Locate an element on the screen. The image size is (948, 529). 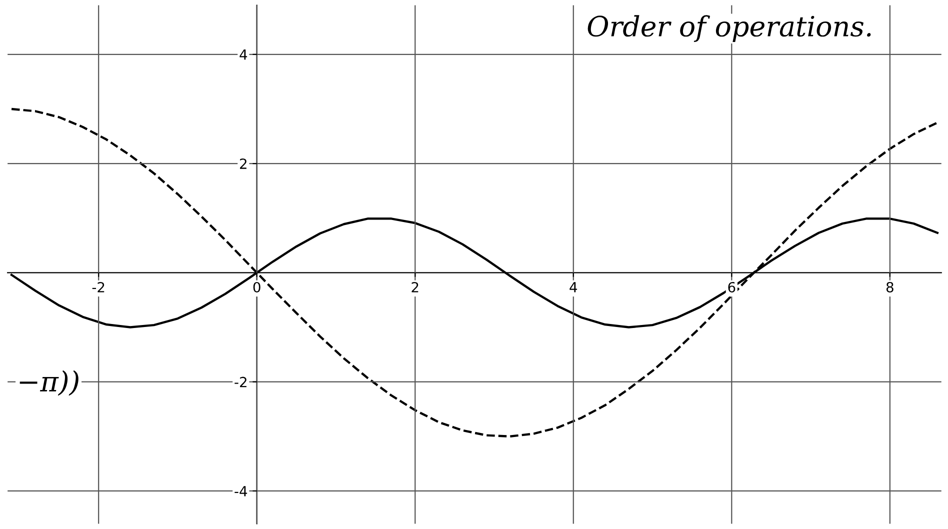
x-tick-label: 2 is located at coordinates (415, 287).